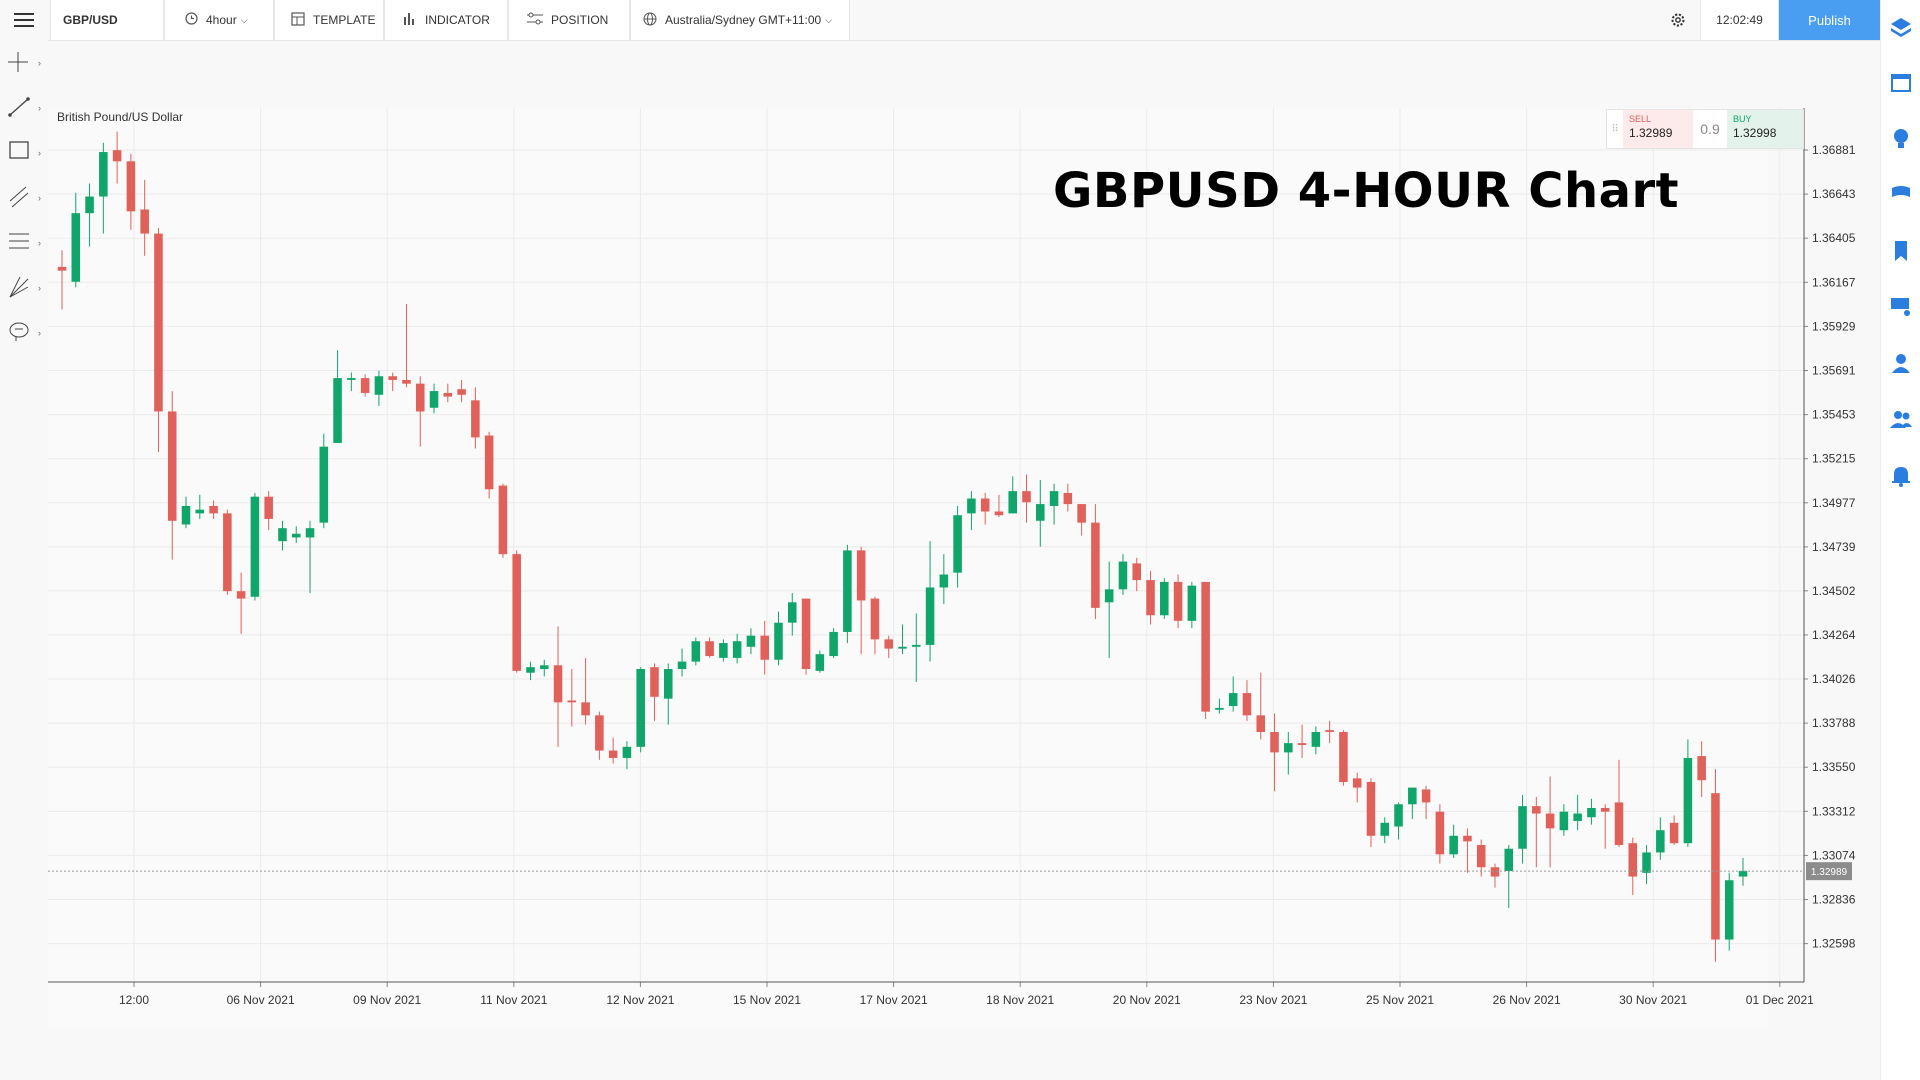 The height and width of the screenshot is (1080, 1920). Describe the element at coordinates (1900, 540) in the screenshot. I see `right-sidebar` at that location.